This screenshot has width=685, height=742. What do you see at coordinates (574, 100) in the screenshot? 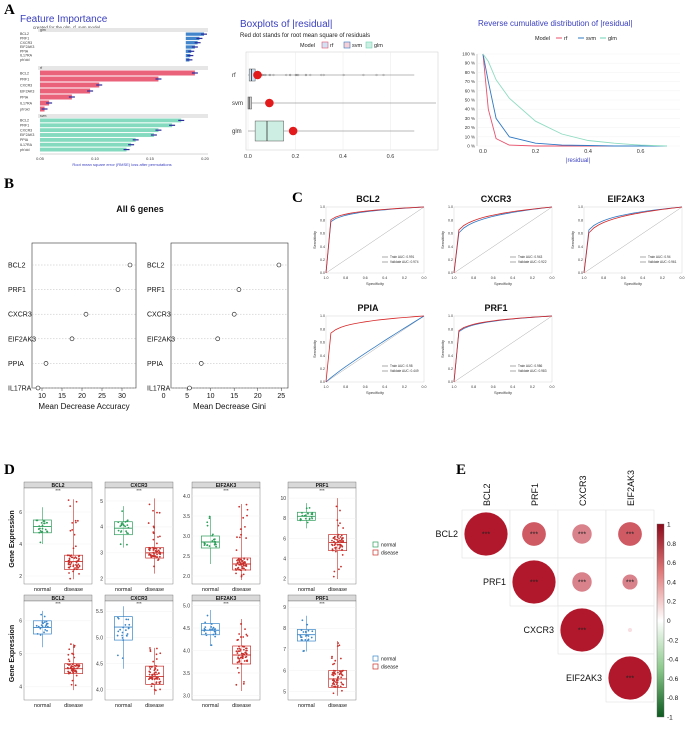
I see `cdf-series-line` at bounding box center [574, 100].